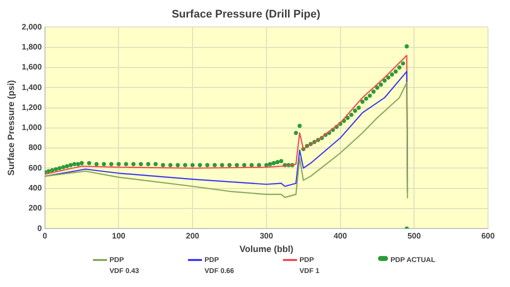 The image size is (510, 287). What do you see at coordinates (11, 128) in the screenshot?
I see `y-axis-title: Surface Pressure (psi)` at bounding box center [11, 128].